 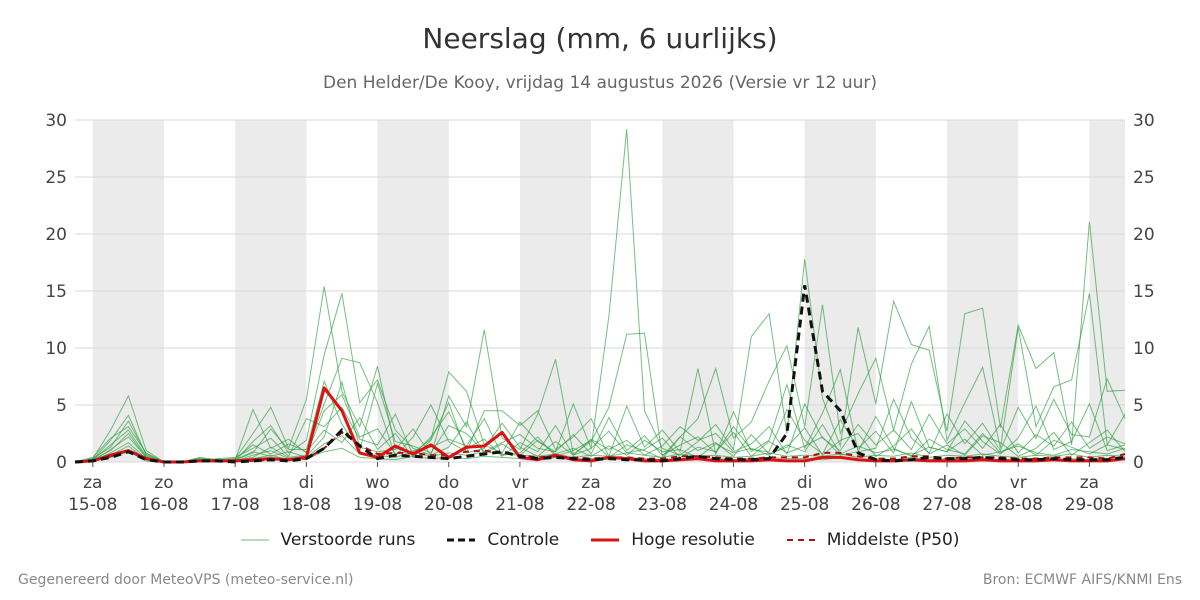 I want to click on x-tick-date: 16-08, so click(x=163, y=505).